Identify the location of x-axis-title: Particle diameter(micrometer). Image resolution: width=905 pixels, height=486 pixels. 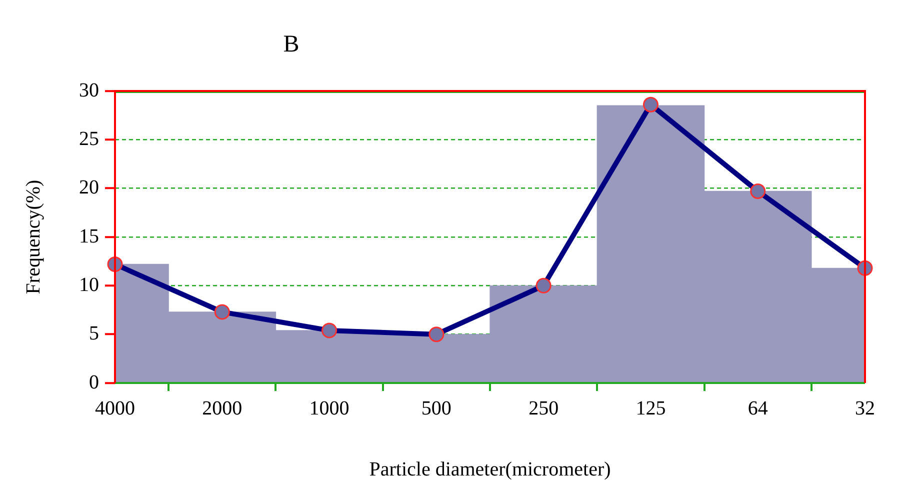
(490, 469).